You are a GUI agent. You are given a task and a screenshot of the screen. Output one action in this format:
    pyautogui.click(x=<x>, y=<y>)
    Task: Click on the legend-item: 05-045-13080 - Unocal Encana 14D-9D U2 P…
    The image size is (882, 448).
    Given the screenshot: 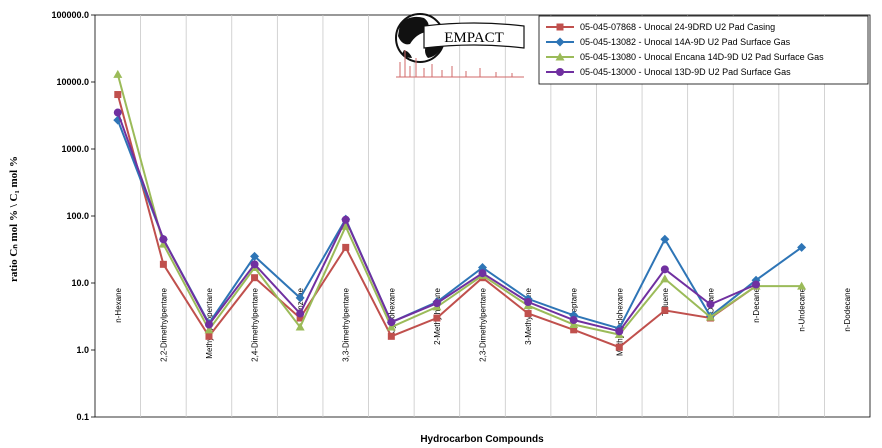 What is the action you would take?
    pyautogui.click(x=685, y=57)
    